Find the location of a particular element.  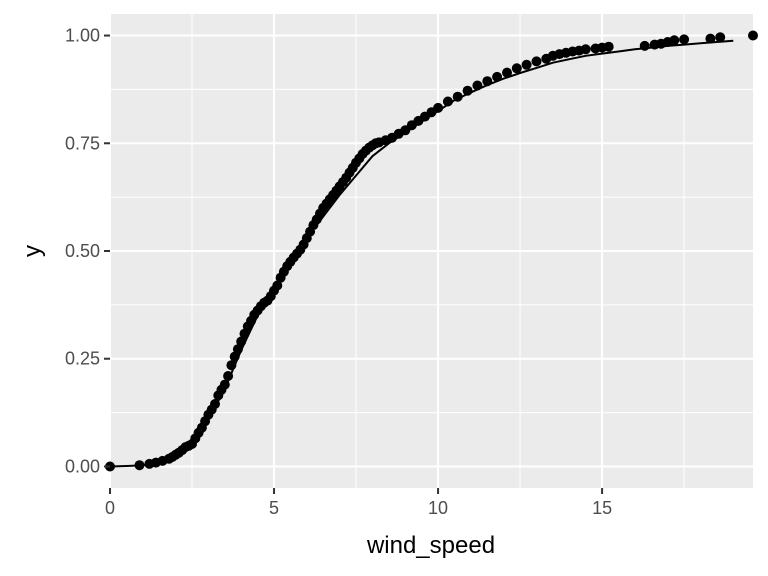

x-tick-label: 10 is located at coordinates (438, 508).